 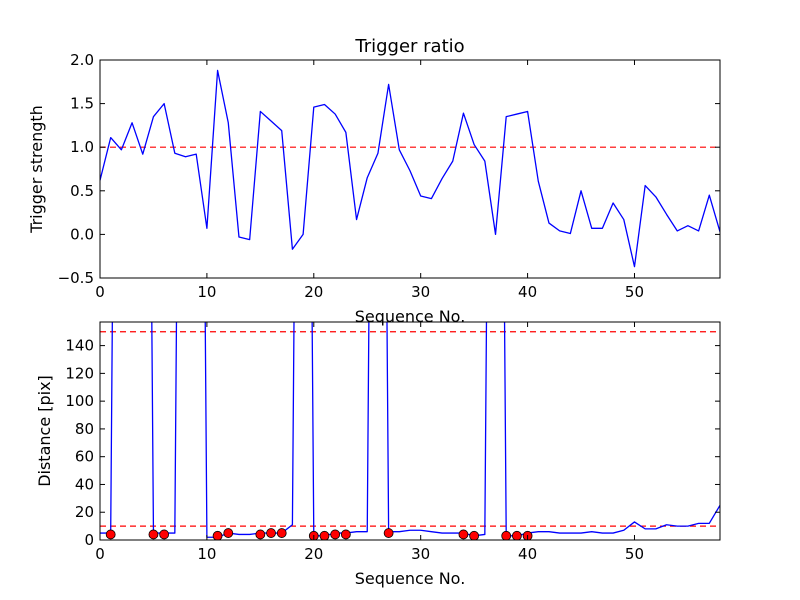 What do you see at coordinates (84, 457) in the screenshot?
I see `panel2-ytick-label: 60` at bounding box center [84, 457].